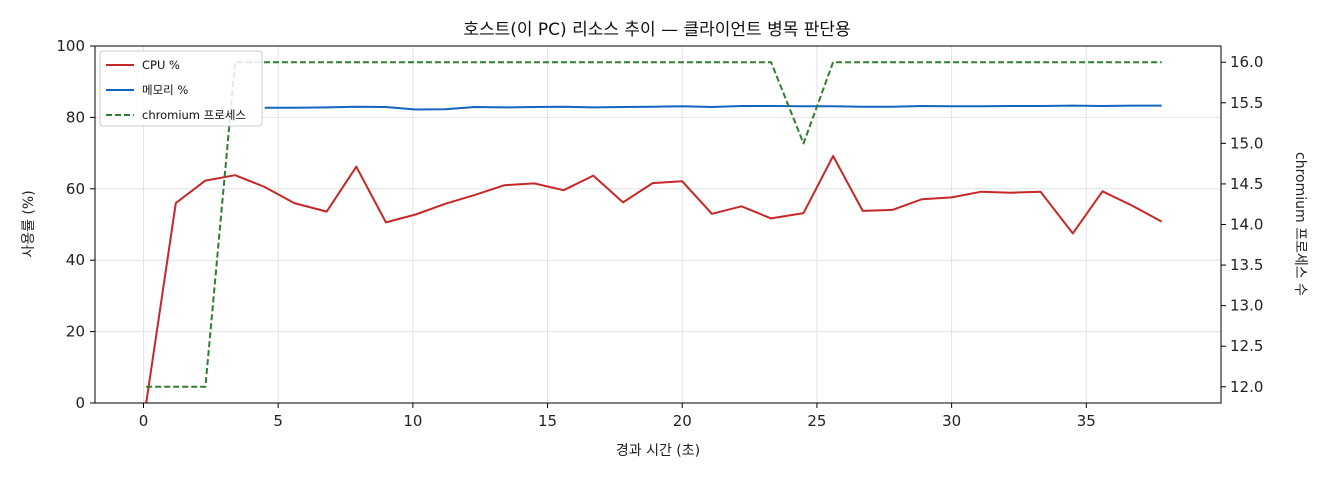  What do you see at coordinates (682, 421) in the screenshot?
I see `x-tick-label: 20` at bounding box center [682, 421].